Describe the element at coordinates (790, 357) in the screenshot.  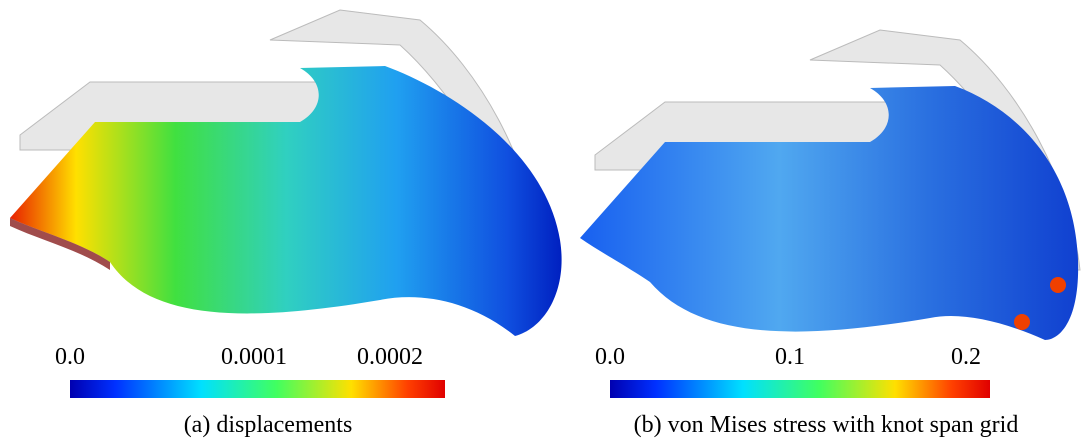
I see `colorbar-label: 0.1` at that location.